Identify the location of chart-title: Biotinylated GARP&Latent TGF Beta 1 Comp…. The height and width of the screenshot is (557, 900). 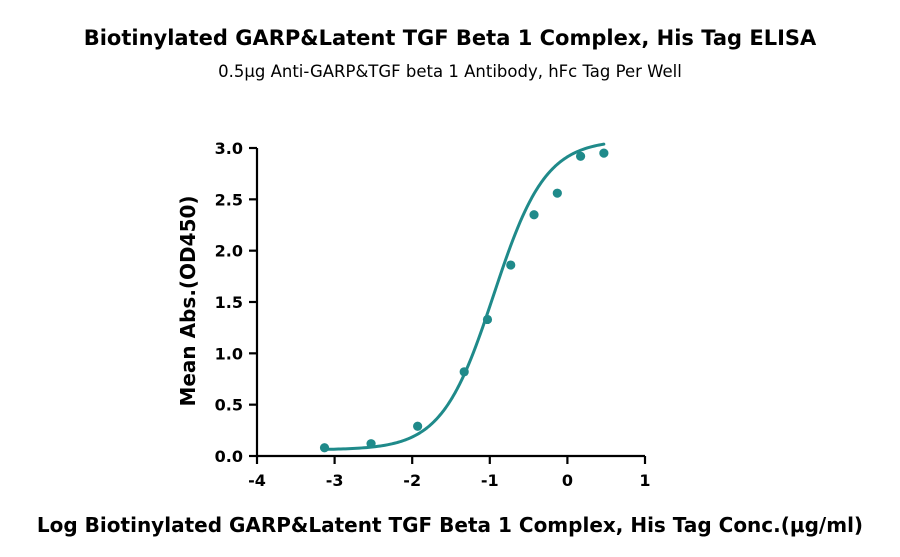
(450, 38).